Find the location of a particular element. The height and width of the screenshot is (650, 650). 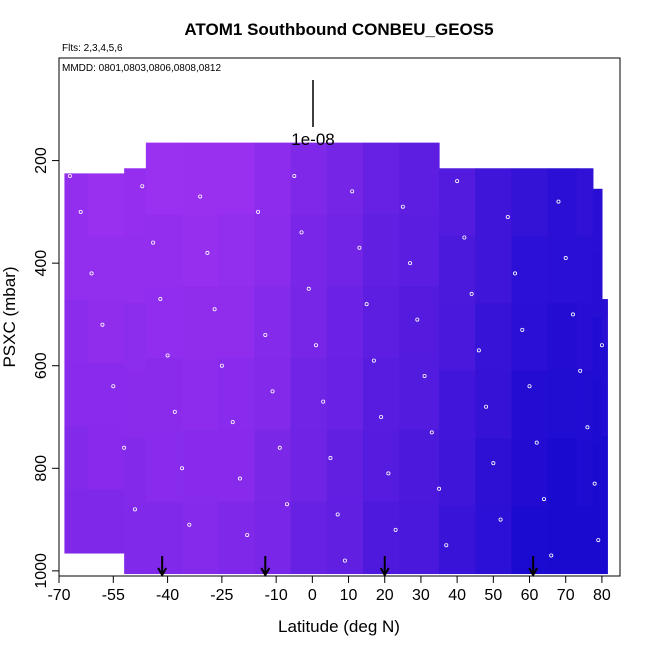

x-tick-label: 70 is located at coordinates (566, 595).